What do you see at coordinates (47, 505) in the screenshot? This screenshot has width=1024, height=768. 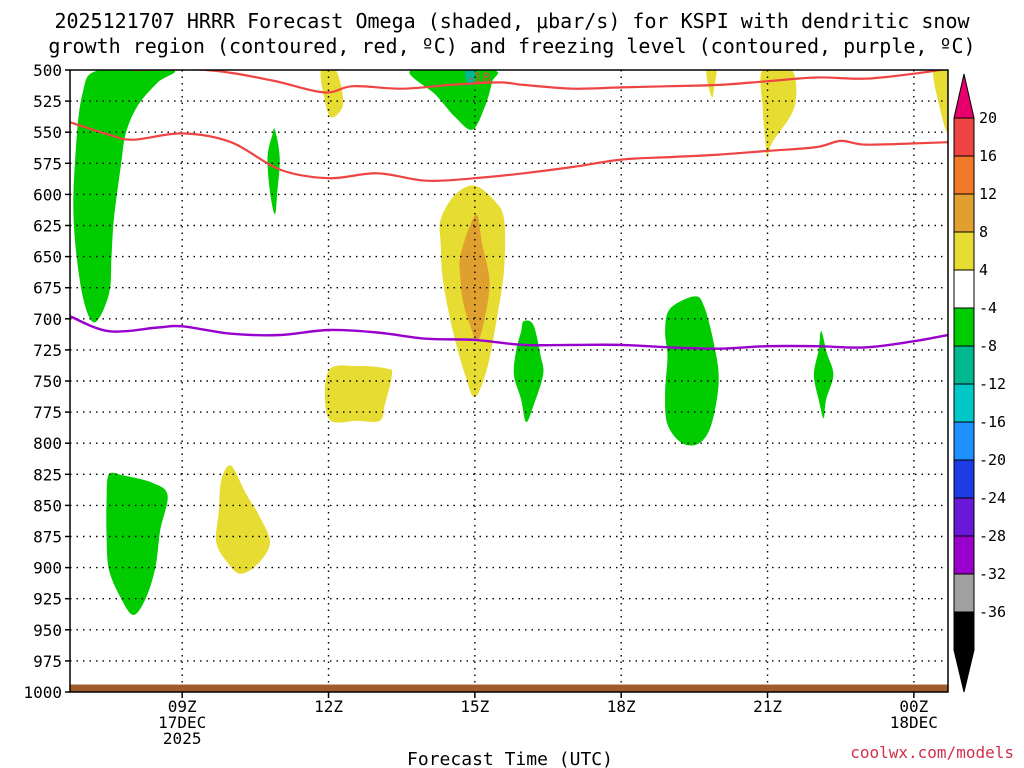 I see `y-tick-label-850: 850` at bounding box center [47, 505].